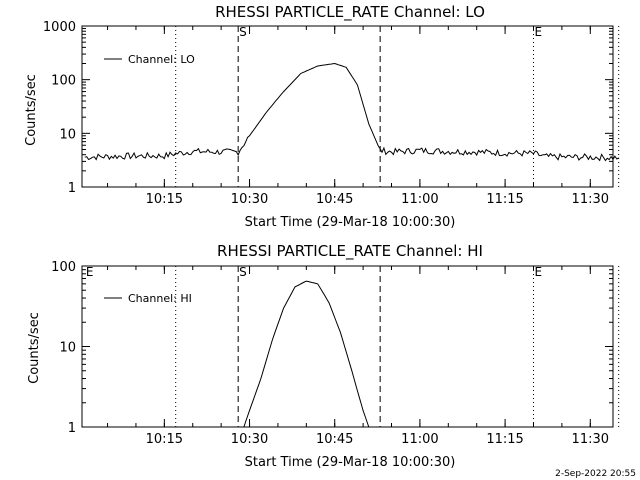  What do you see at coordinates (350, 462) in the screenshot?
I see `x-axis-label-hi: Start Time (29-Mar-18 10:00:30)` at bounding box center [350, 462].